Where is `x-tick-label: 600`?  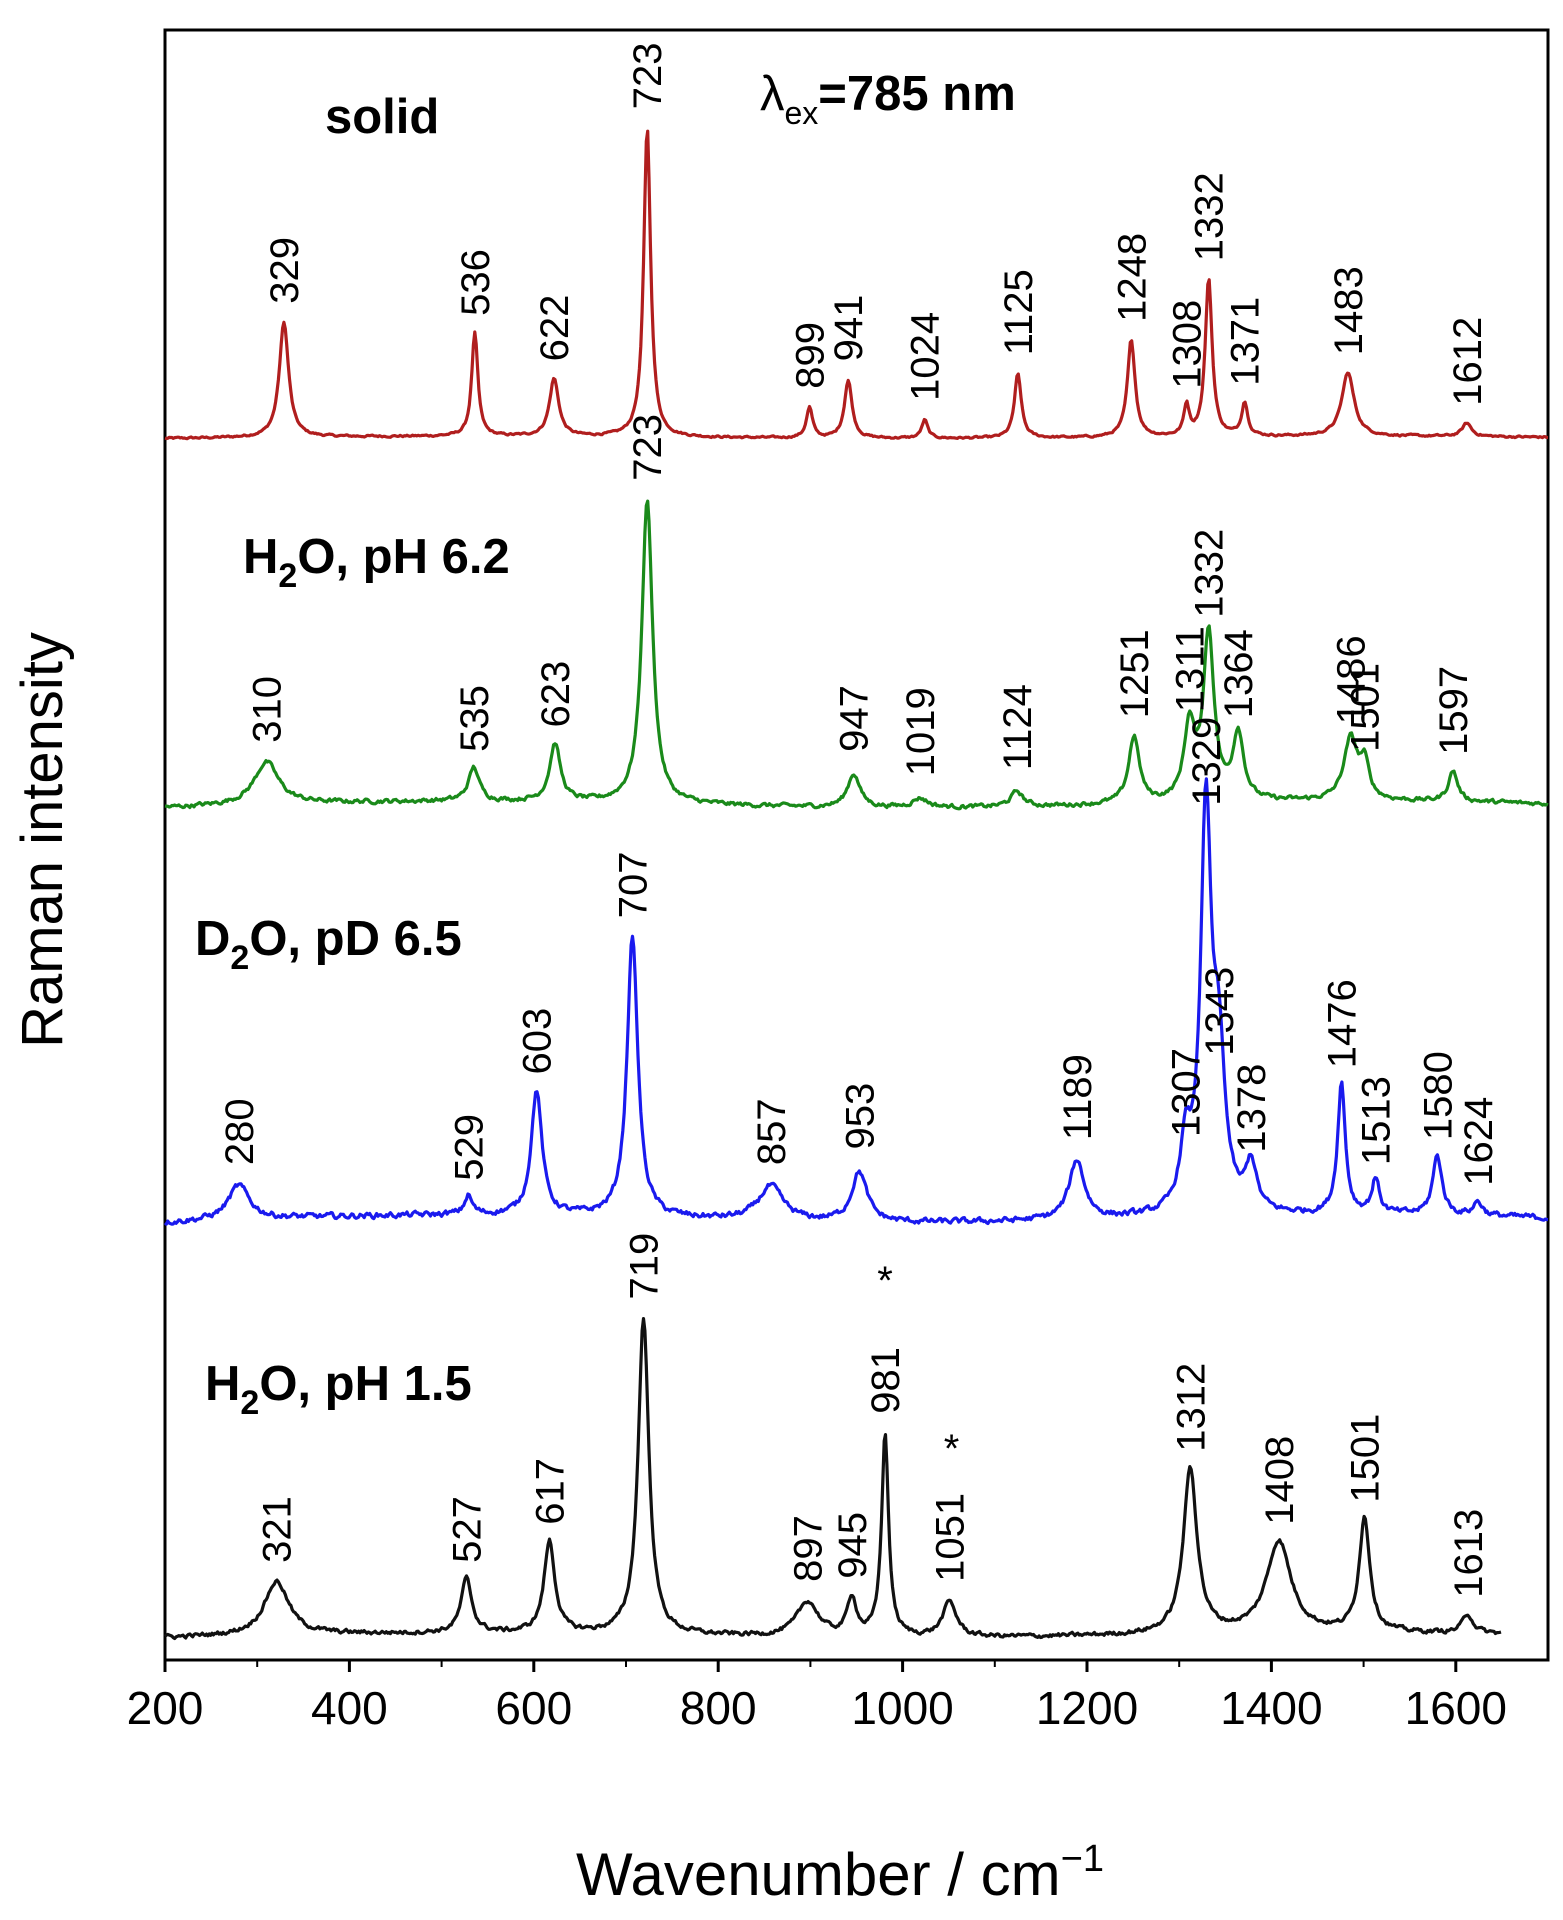 x-tick-label: 600 is located at coordinates (533, 1708).